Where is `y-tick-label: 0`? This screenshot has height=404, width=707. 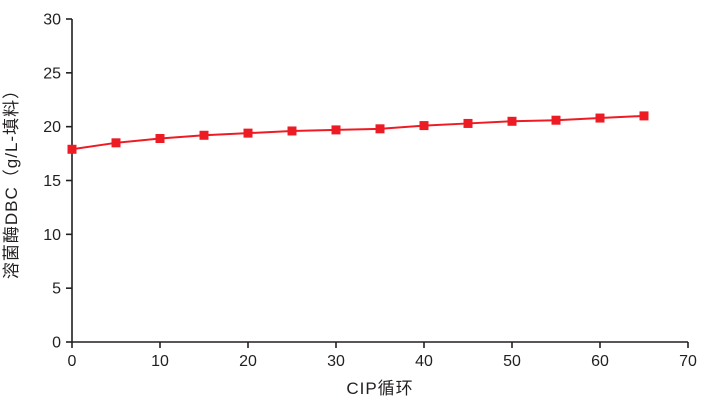 y-tick-label: 0 is located at coordinates (56, 343).